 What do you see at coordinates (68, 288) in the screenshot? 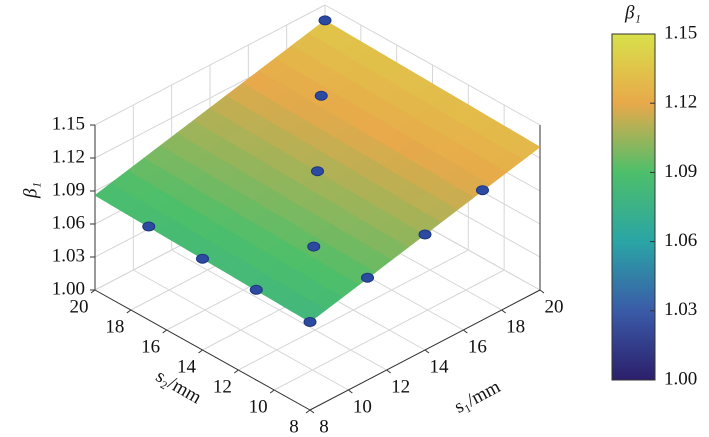
I see `z-tick-label: 1.00` at bounding box center [68, 288].